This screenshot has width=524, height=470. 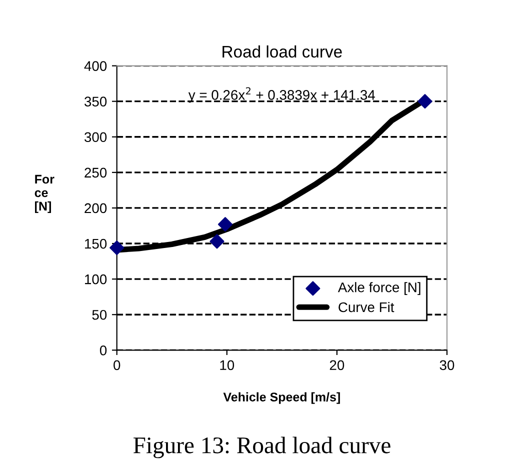 What do you see at coordinates (366, 307) in the screenshot?
I see `legend-label: Curve Fit` at bounding box center [366, 307].